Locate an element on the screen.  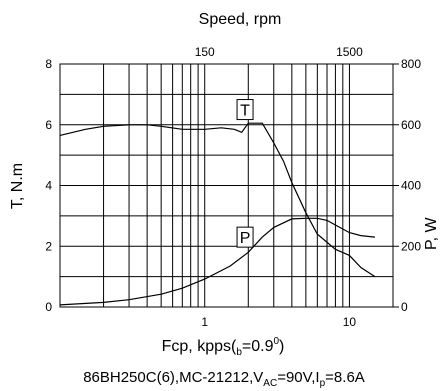
x-axis-title-sub: b is located at coordinates (239, 352).